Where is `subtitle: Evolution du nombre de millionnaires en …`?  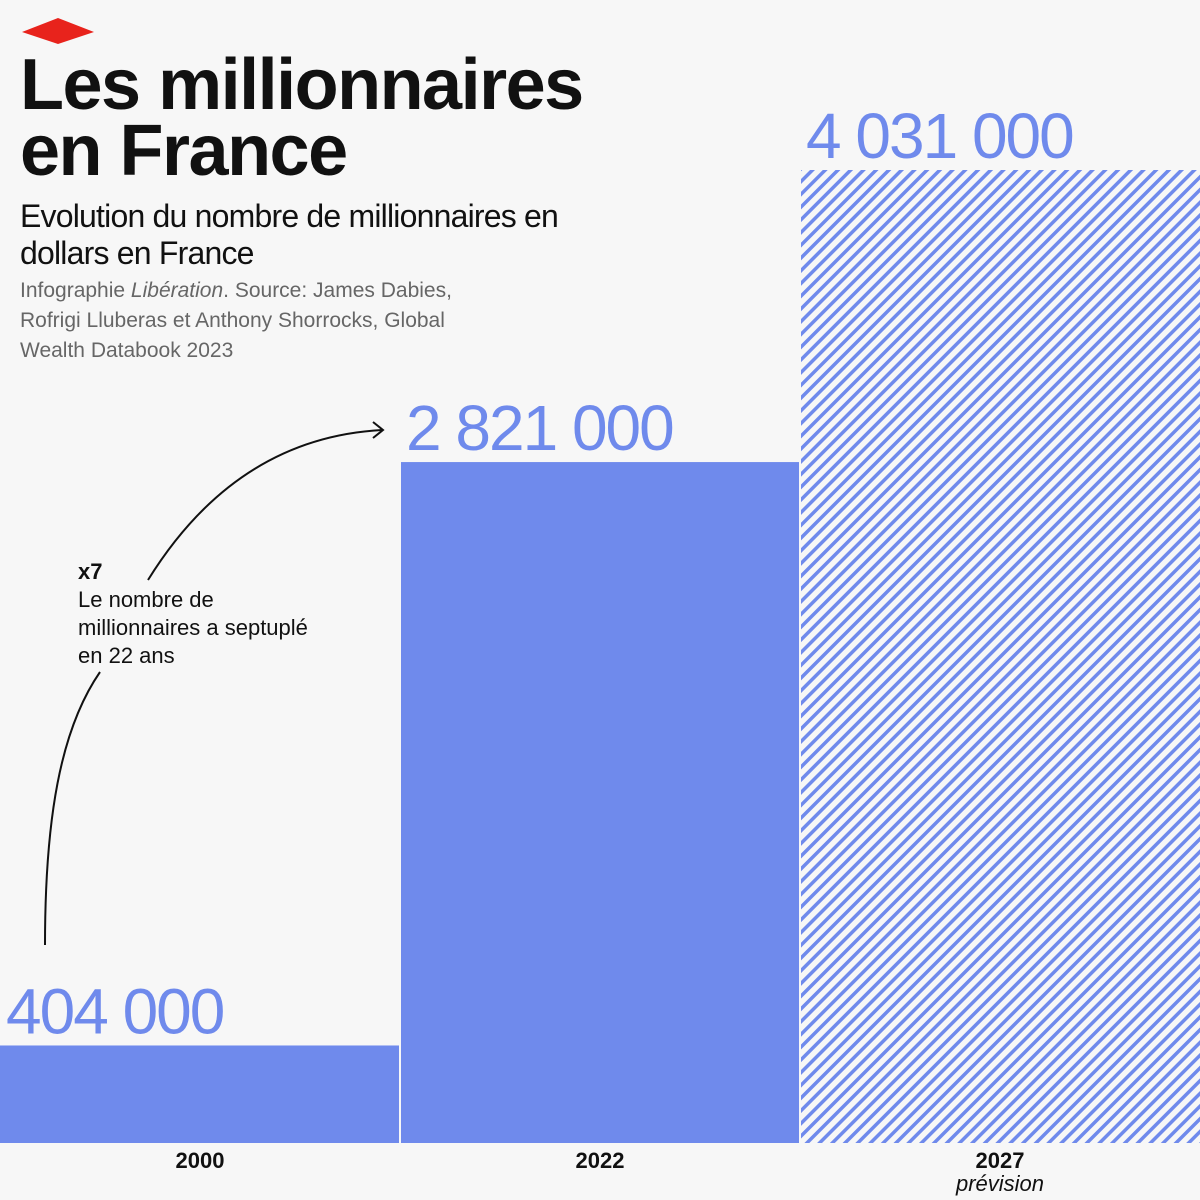
subtitle: Evolution du nombre de millionnaires en … is located at coordinates (289, 234).